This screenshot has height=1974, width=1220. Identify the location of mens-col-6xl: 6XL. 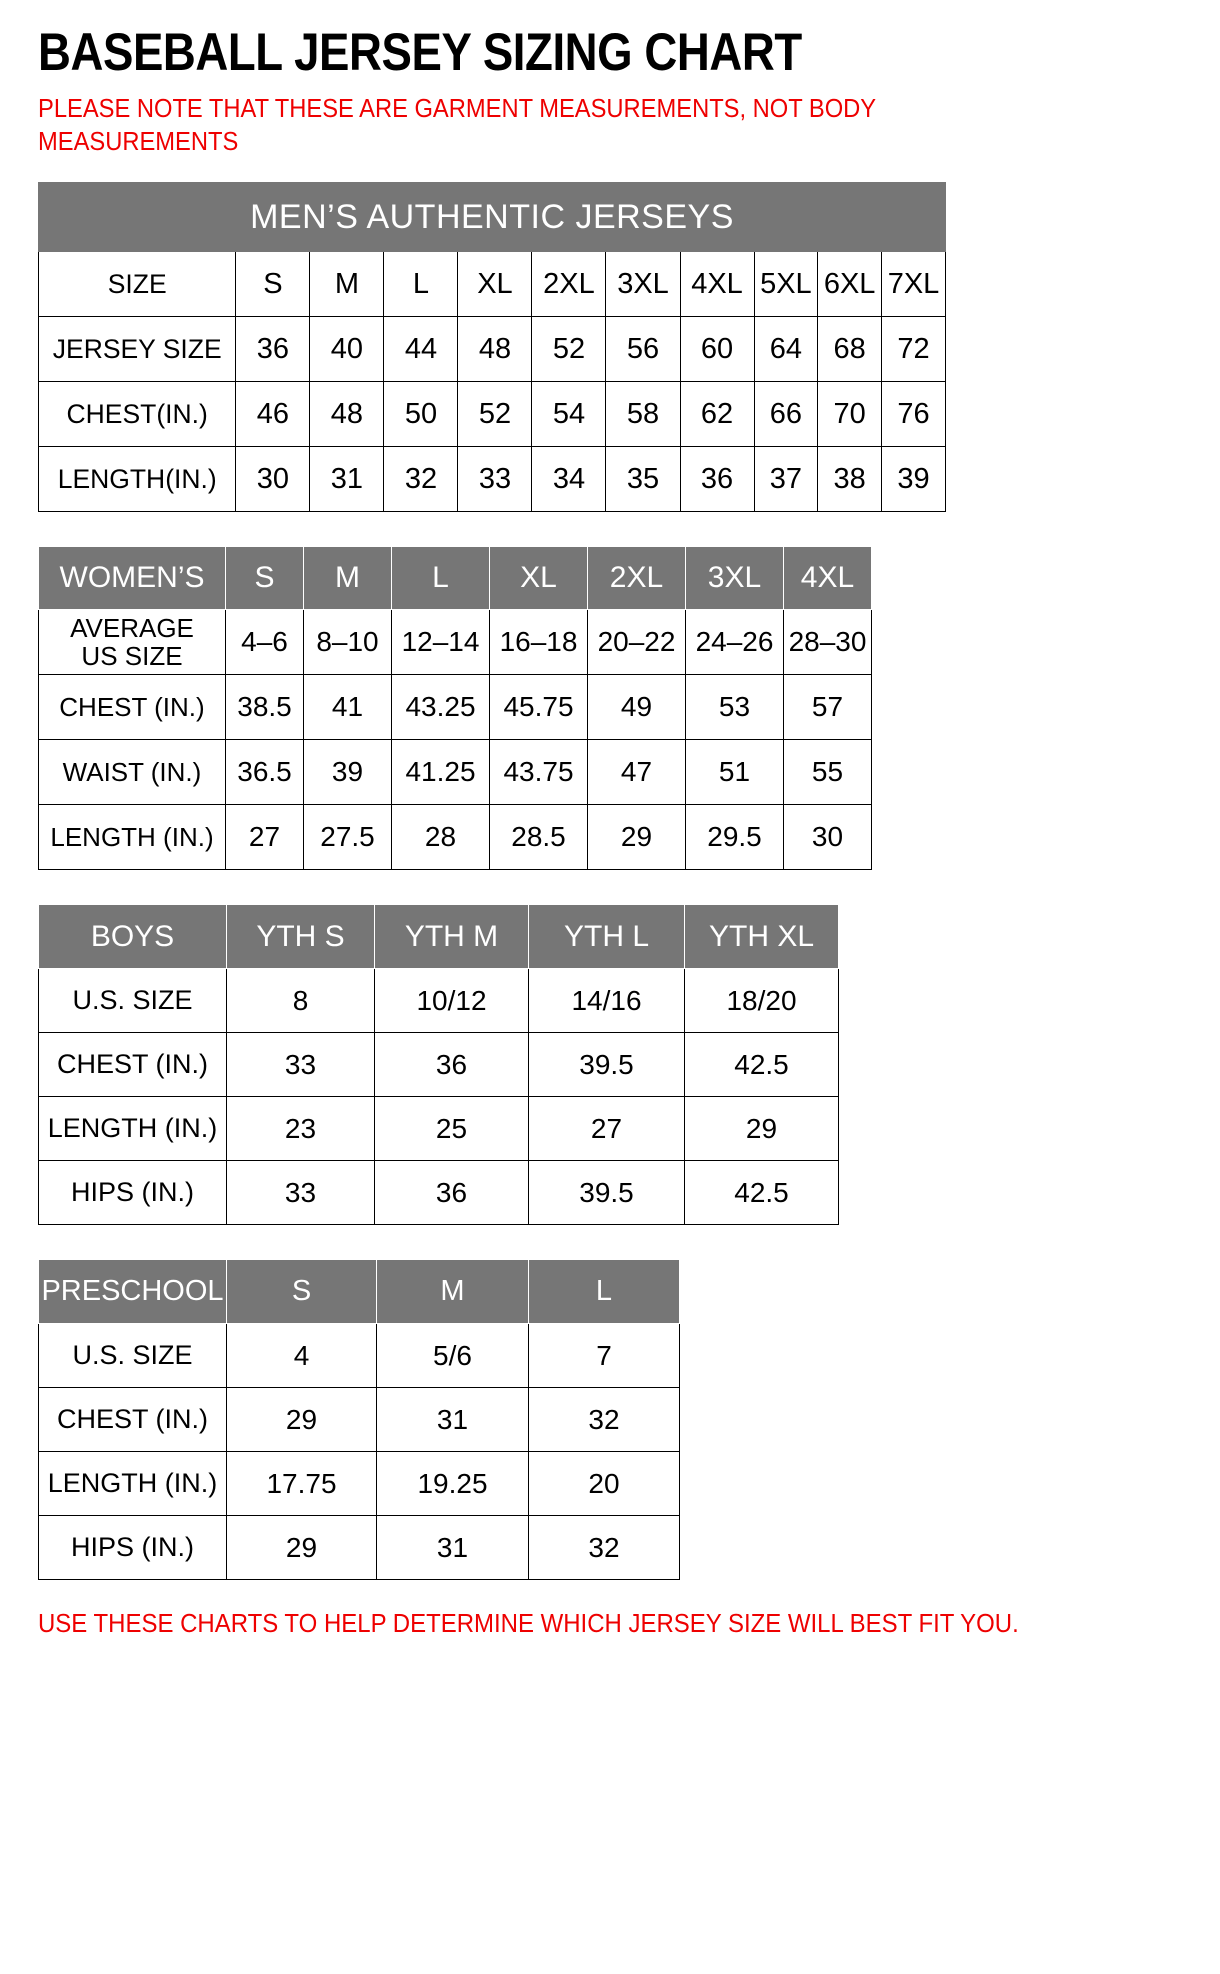
(849, 284).